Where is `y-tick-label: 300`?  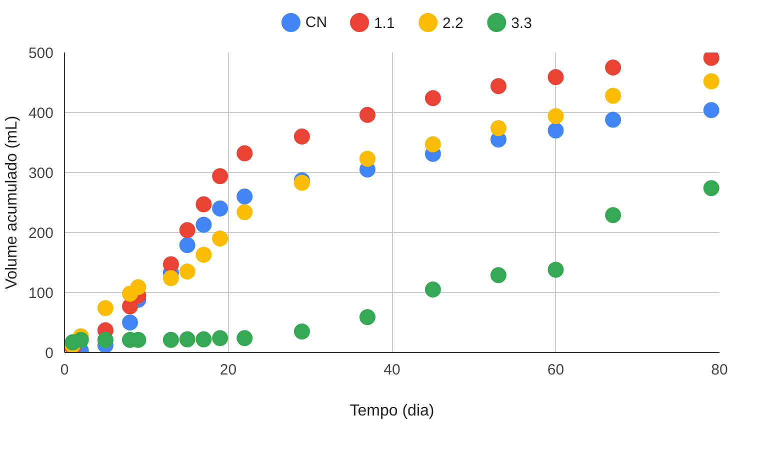 y-tick-label: 300 is located at coordinates (41, 173).